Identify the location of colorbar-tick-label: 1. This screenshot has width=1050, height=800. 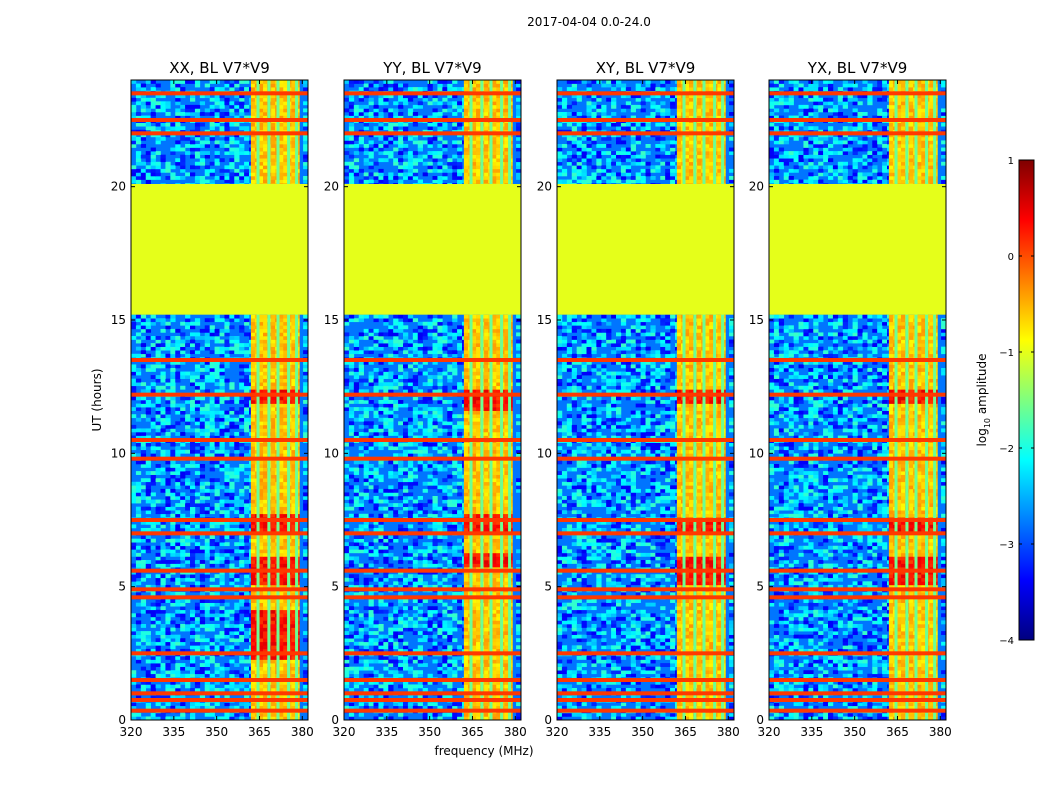
(1011, 161).